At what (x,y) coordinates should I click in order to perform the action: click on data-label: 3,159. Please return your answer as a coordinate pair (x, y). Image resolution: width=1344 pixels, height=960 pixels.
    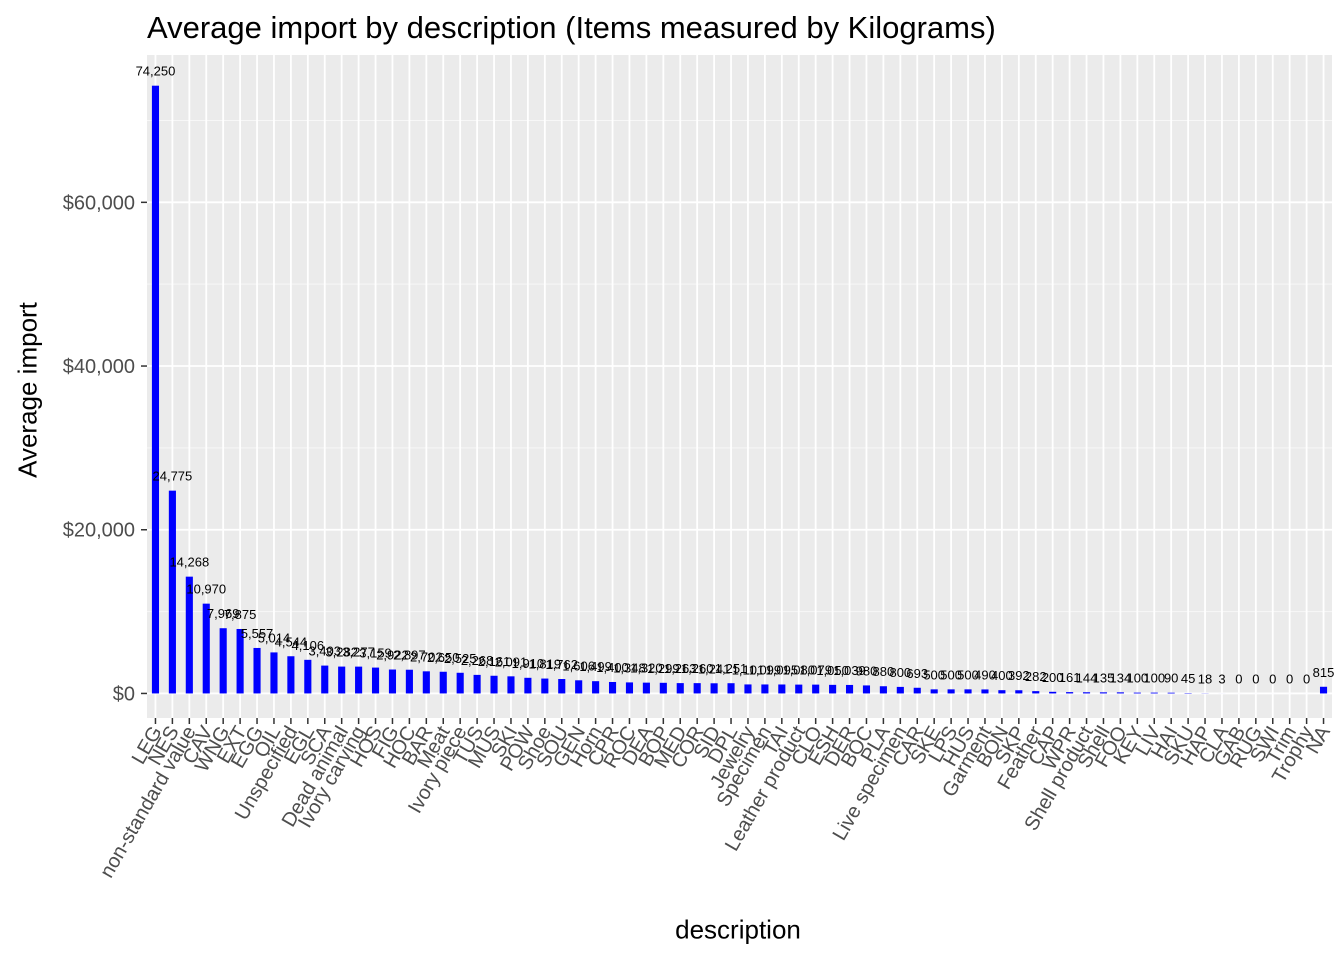
    Looking at the image, I should click on (375, 653).